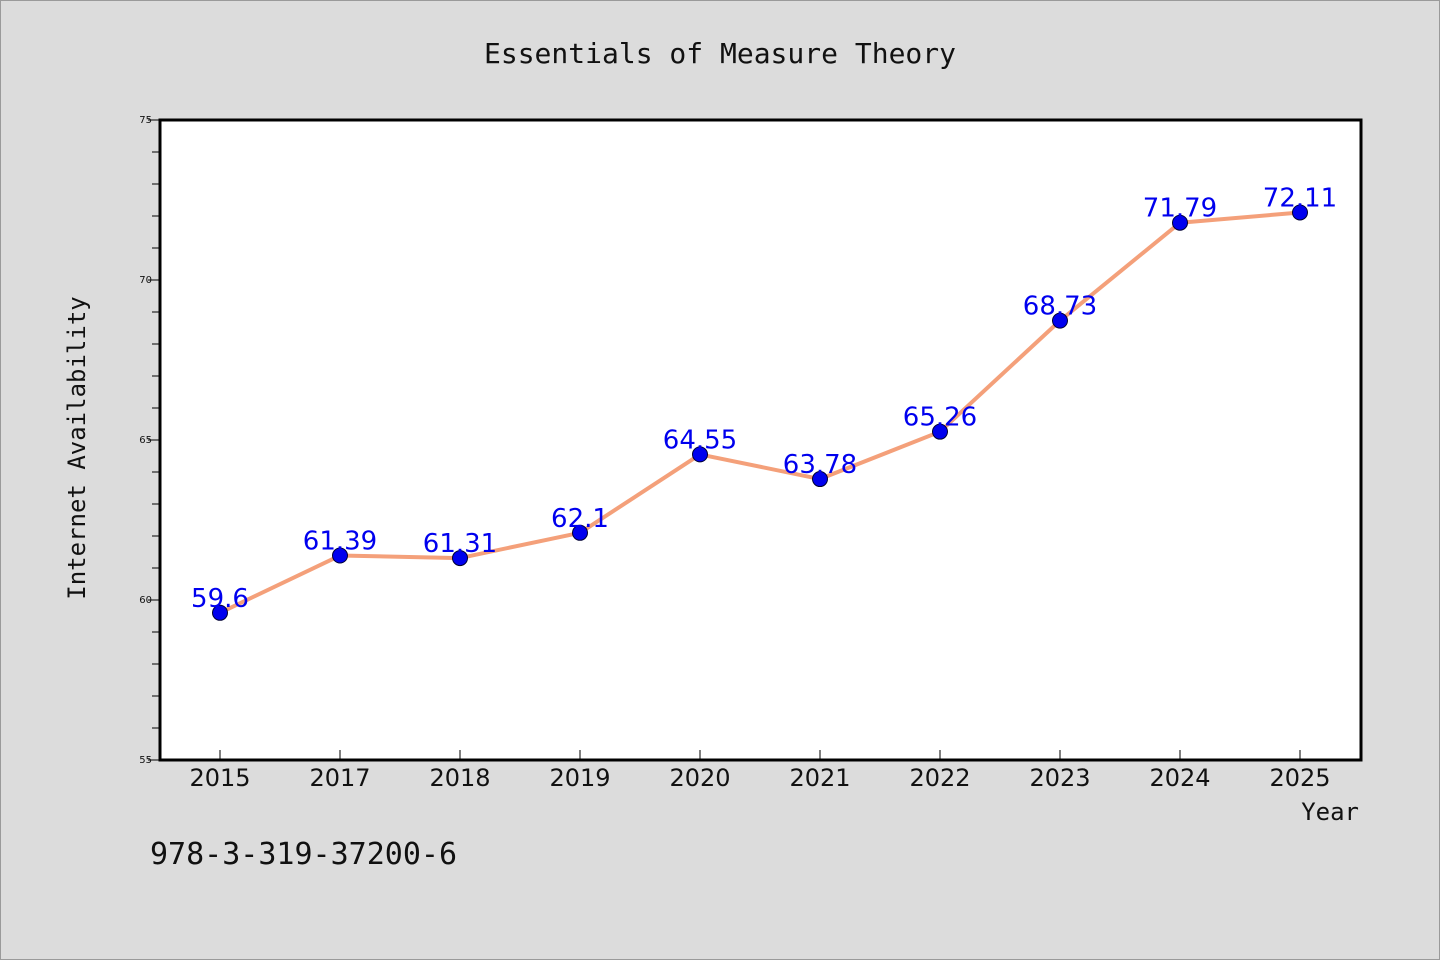  Describe the element at coordinates (1330, 812) in the screenshot. I see `x-axis-label: Year` at that location.